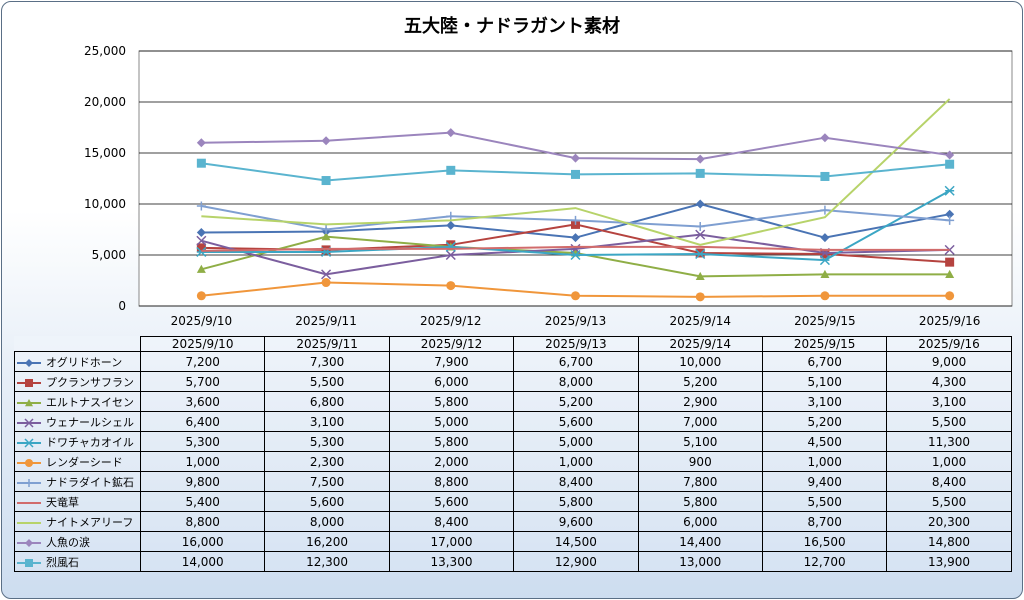  I want to click on x-tick-label: 2025/9/15, so click(825, 321).